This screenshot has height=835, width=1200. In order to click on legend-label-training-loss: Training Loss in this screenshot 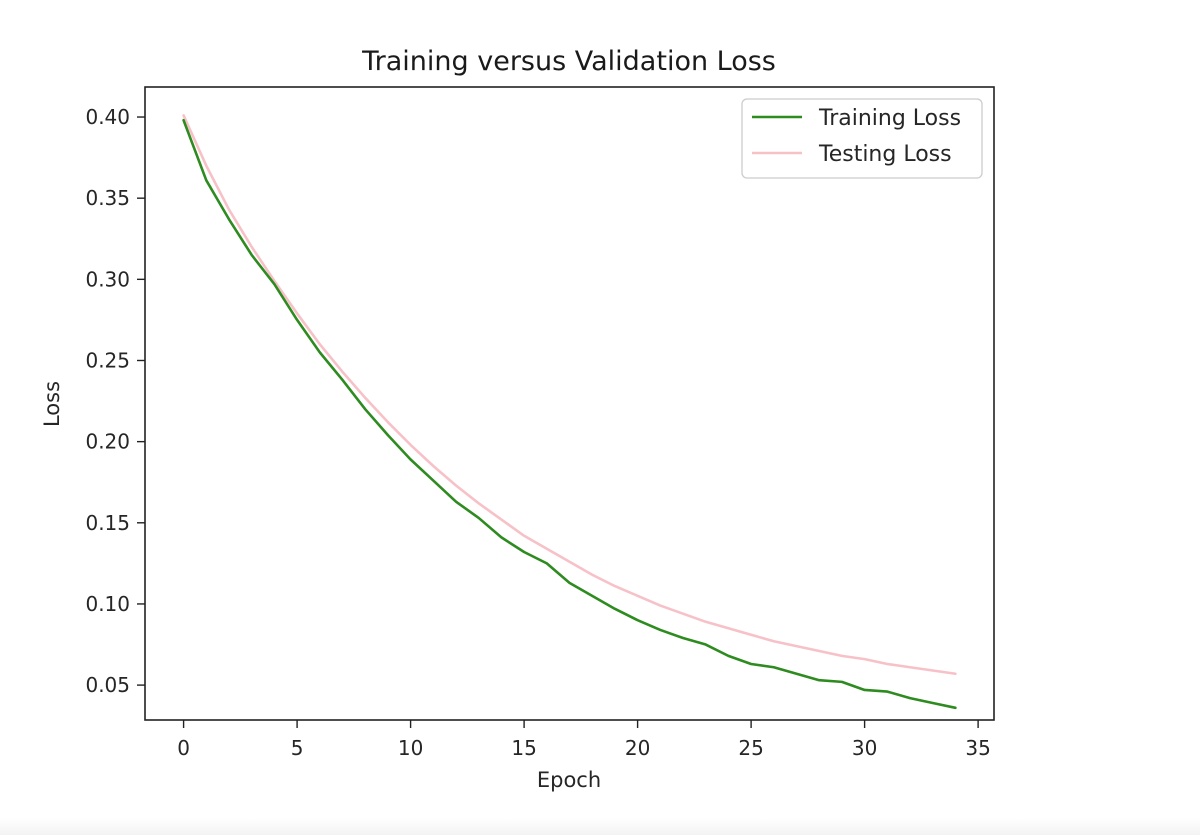, I will do `click(889, 118)`.